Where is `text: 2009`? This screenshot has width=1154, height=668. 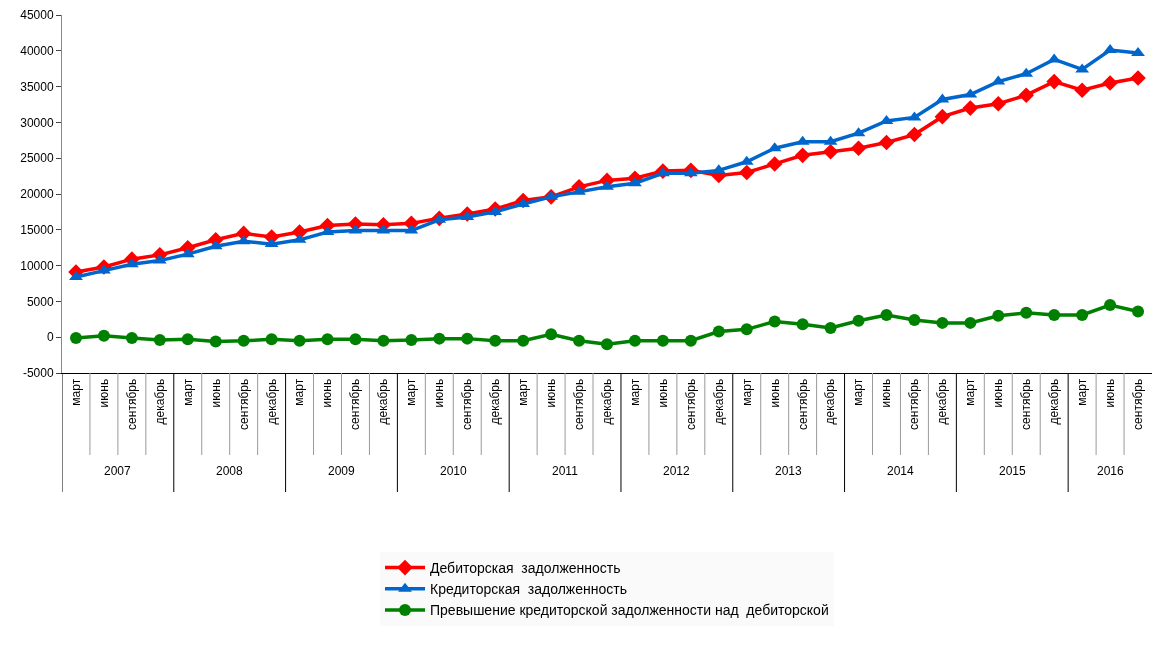 text: 2009 is located at coordinates (342, 471).